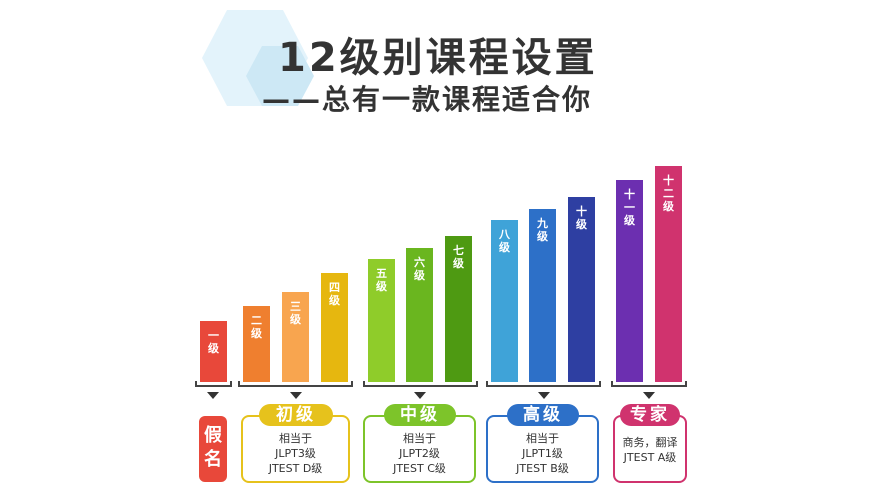  What do you see at coordinates (256, 344) in the screenshot?
I see `bar-level-2: 二 级` at bounding box center [256, 344].